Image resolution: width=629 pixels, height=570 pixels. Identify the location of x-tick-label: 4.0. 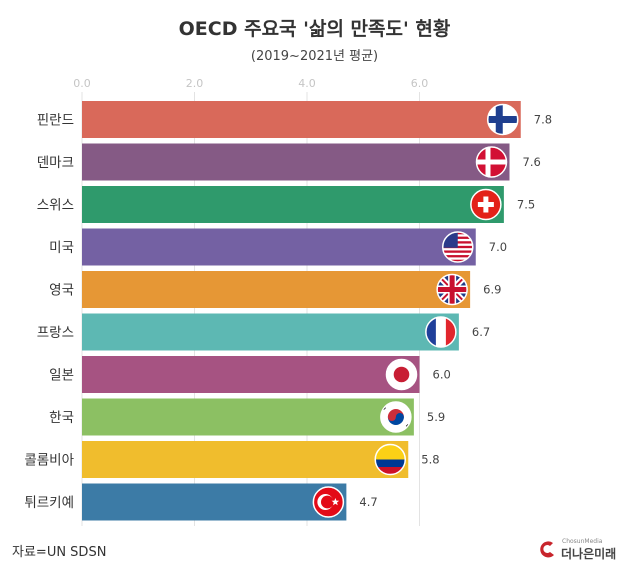
(307, 83).